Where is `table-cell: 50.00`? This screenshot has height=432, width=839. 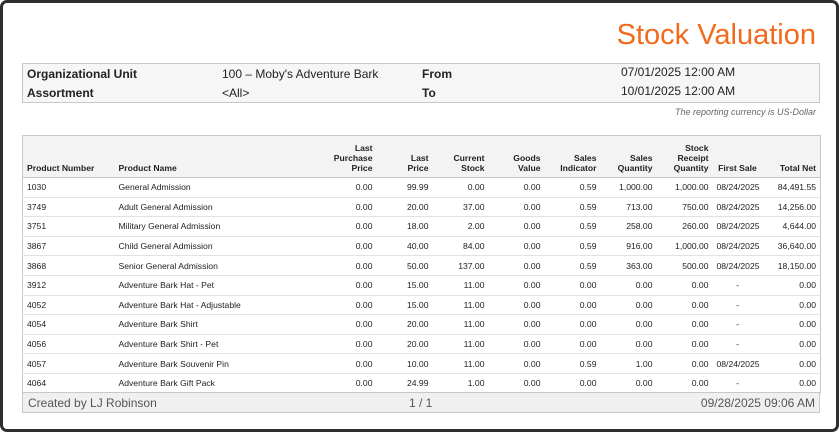 table-cell: 50.00 is located at coordinates (404, 265).